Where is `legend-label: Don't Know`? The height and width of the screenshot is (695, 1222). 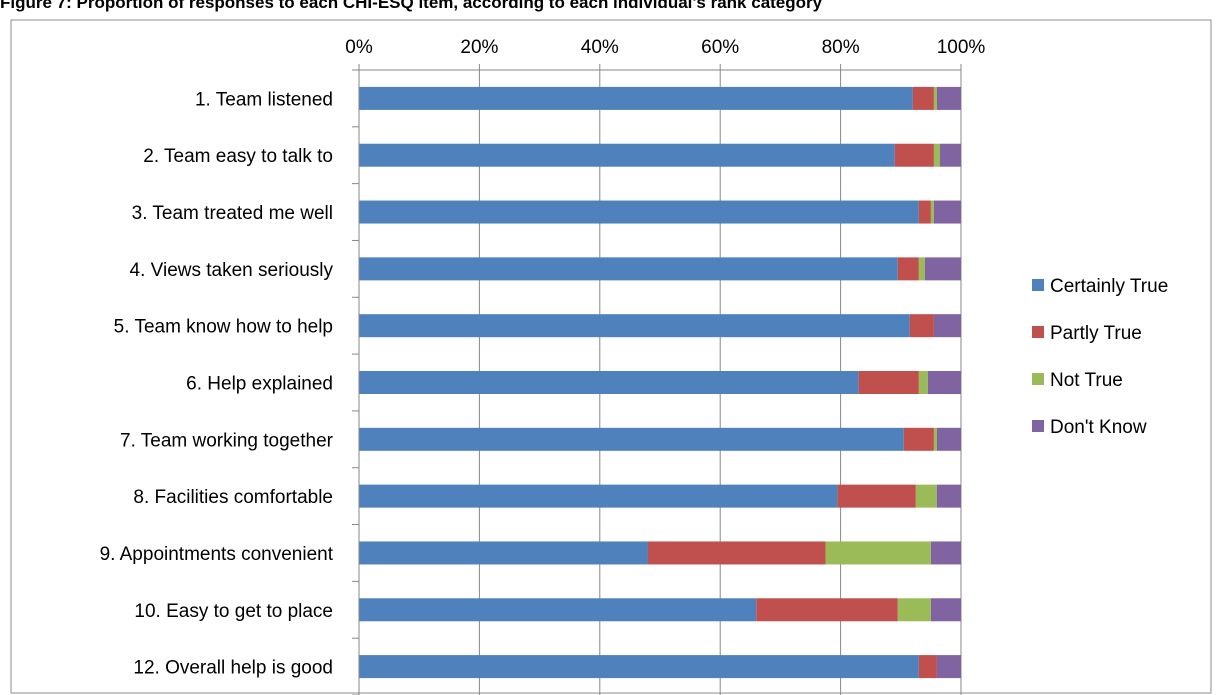 legend-label: Don't Know is located at coordinates (1098, 427).